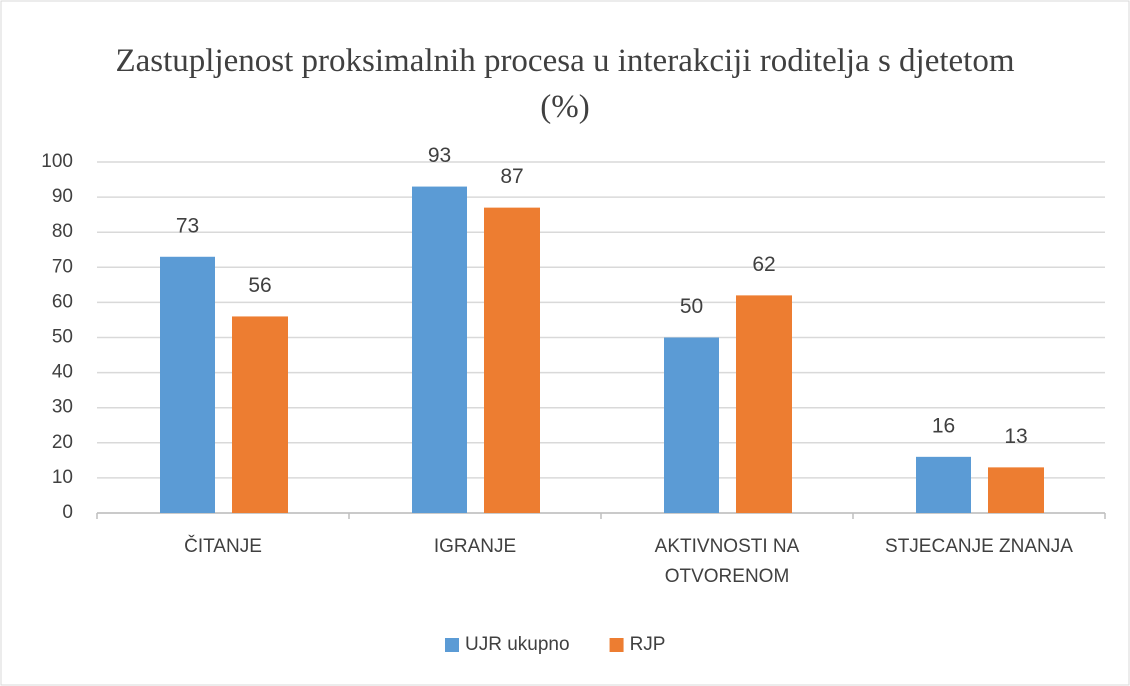 Image resolution: width=1130 pixels, height=686 pixels. What do you see at coordinates (62, 337) in the screenshot?
I see `y-tick-label: 50` at bounding box center [62, 337].